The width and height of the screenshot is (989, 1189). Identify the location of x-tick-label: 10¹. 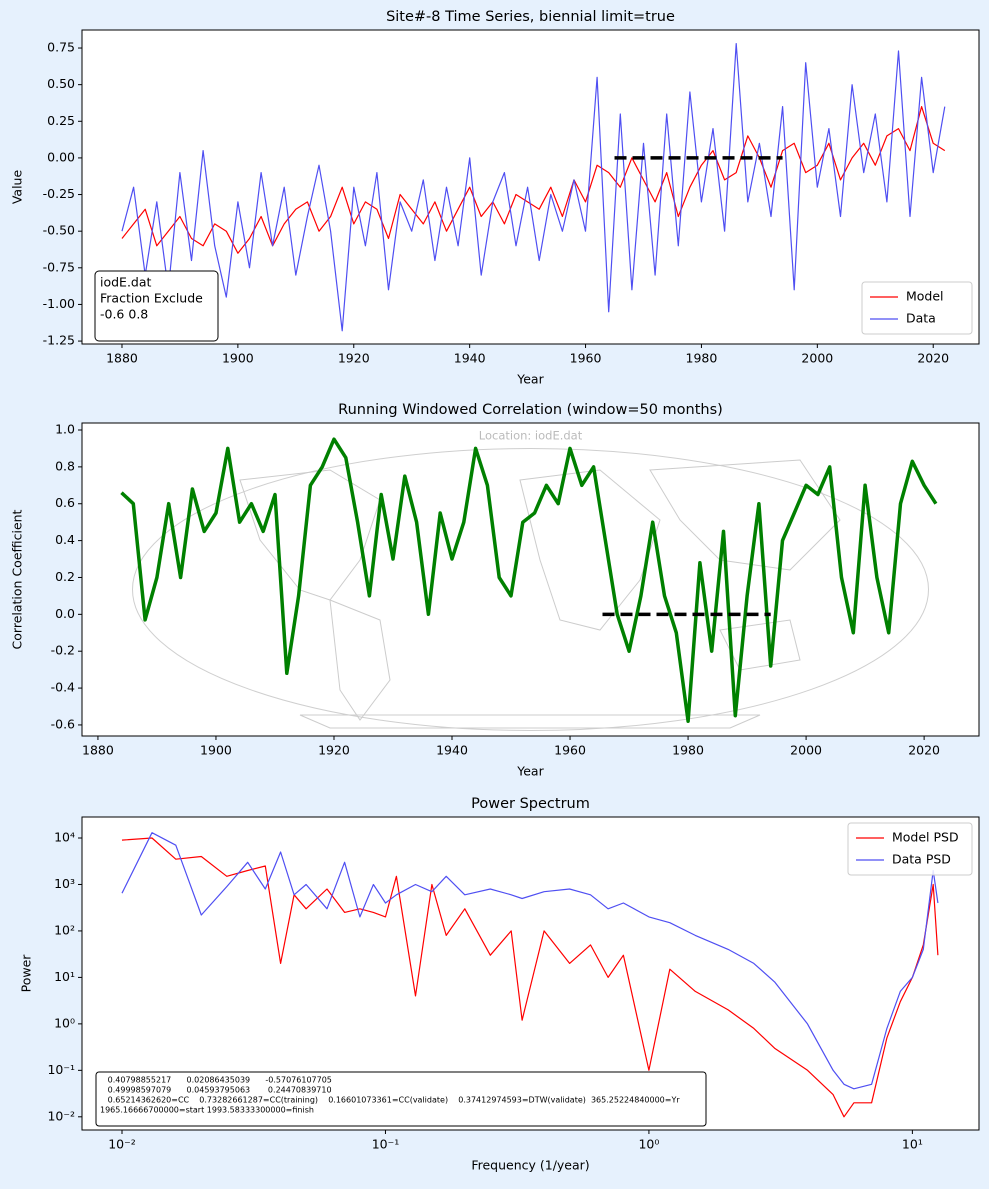
(912, 1144).